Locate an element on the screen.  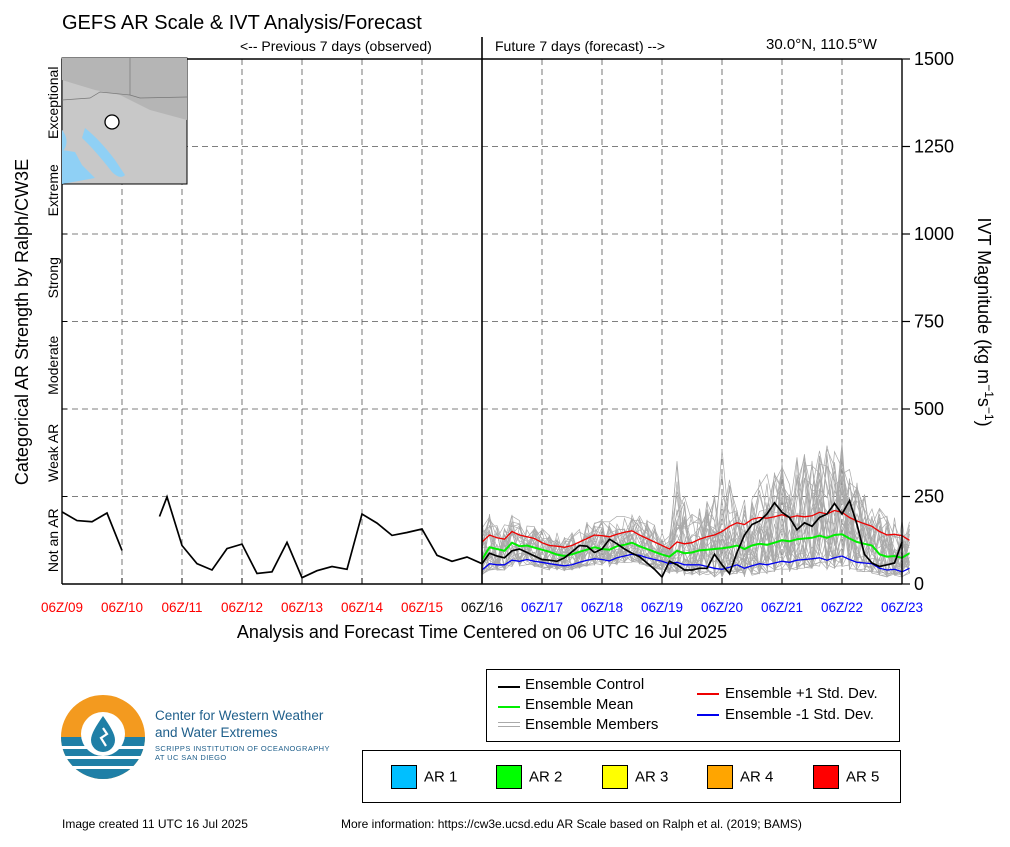
legend-plus-sd-label: Ensemble +1 Std. Dev. is located at coordinates (801, 693).